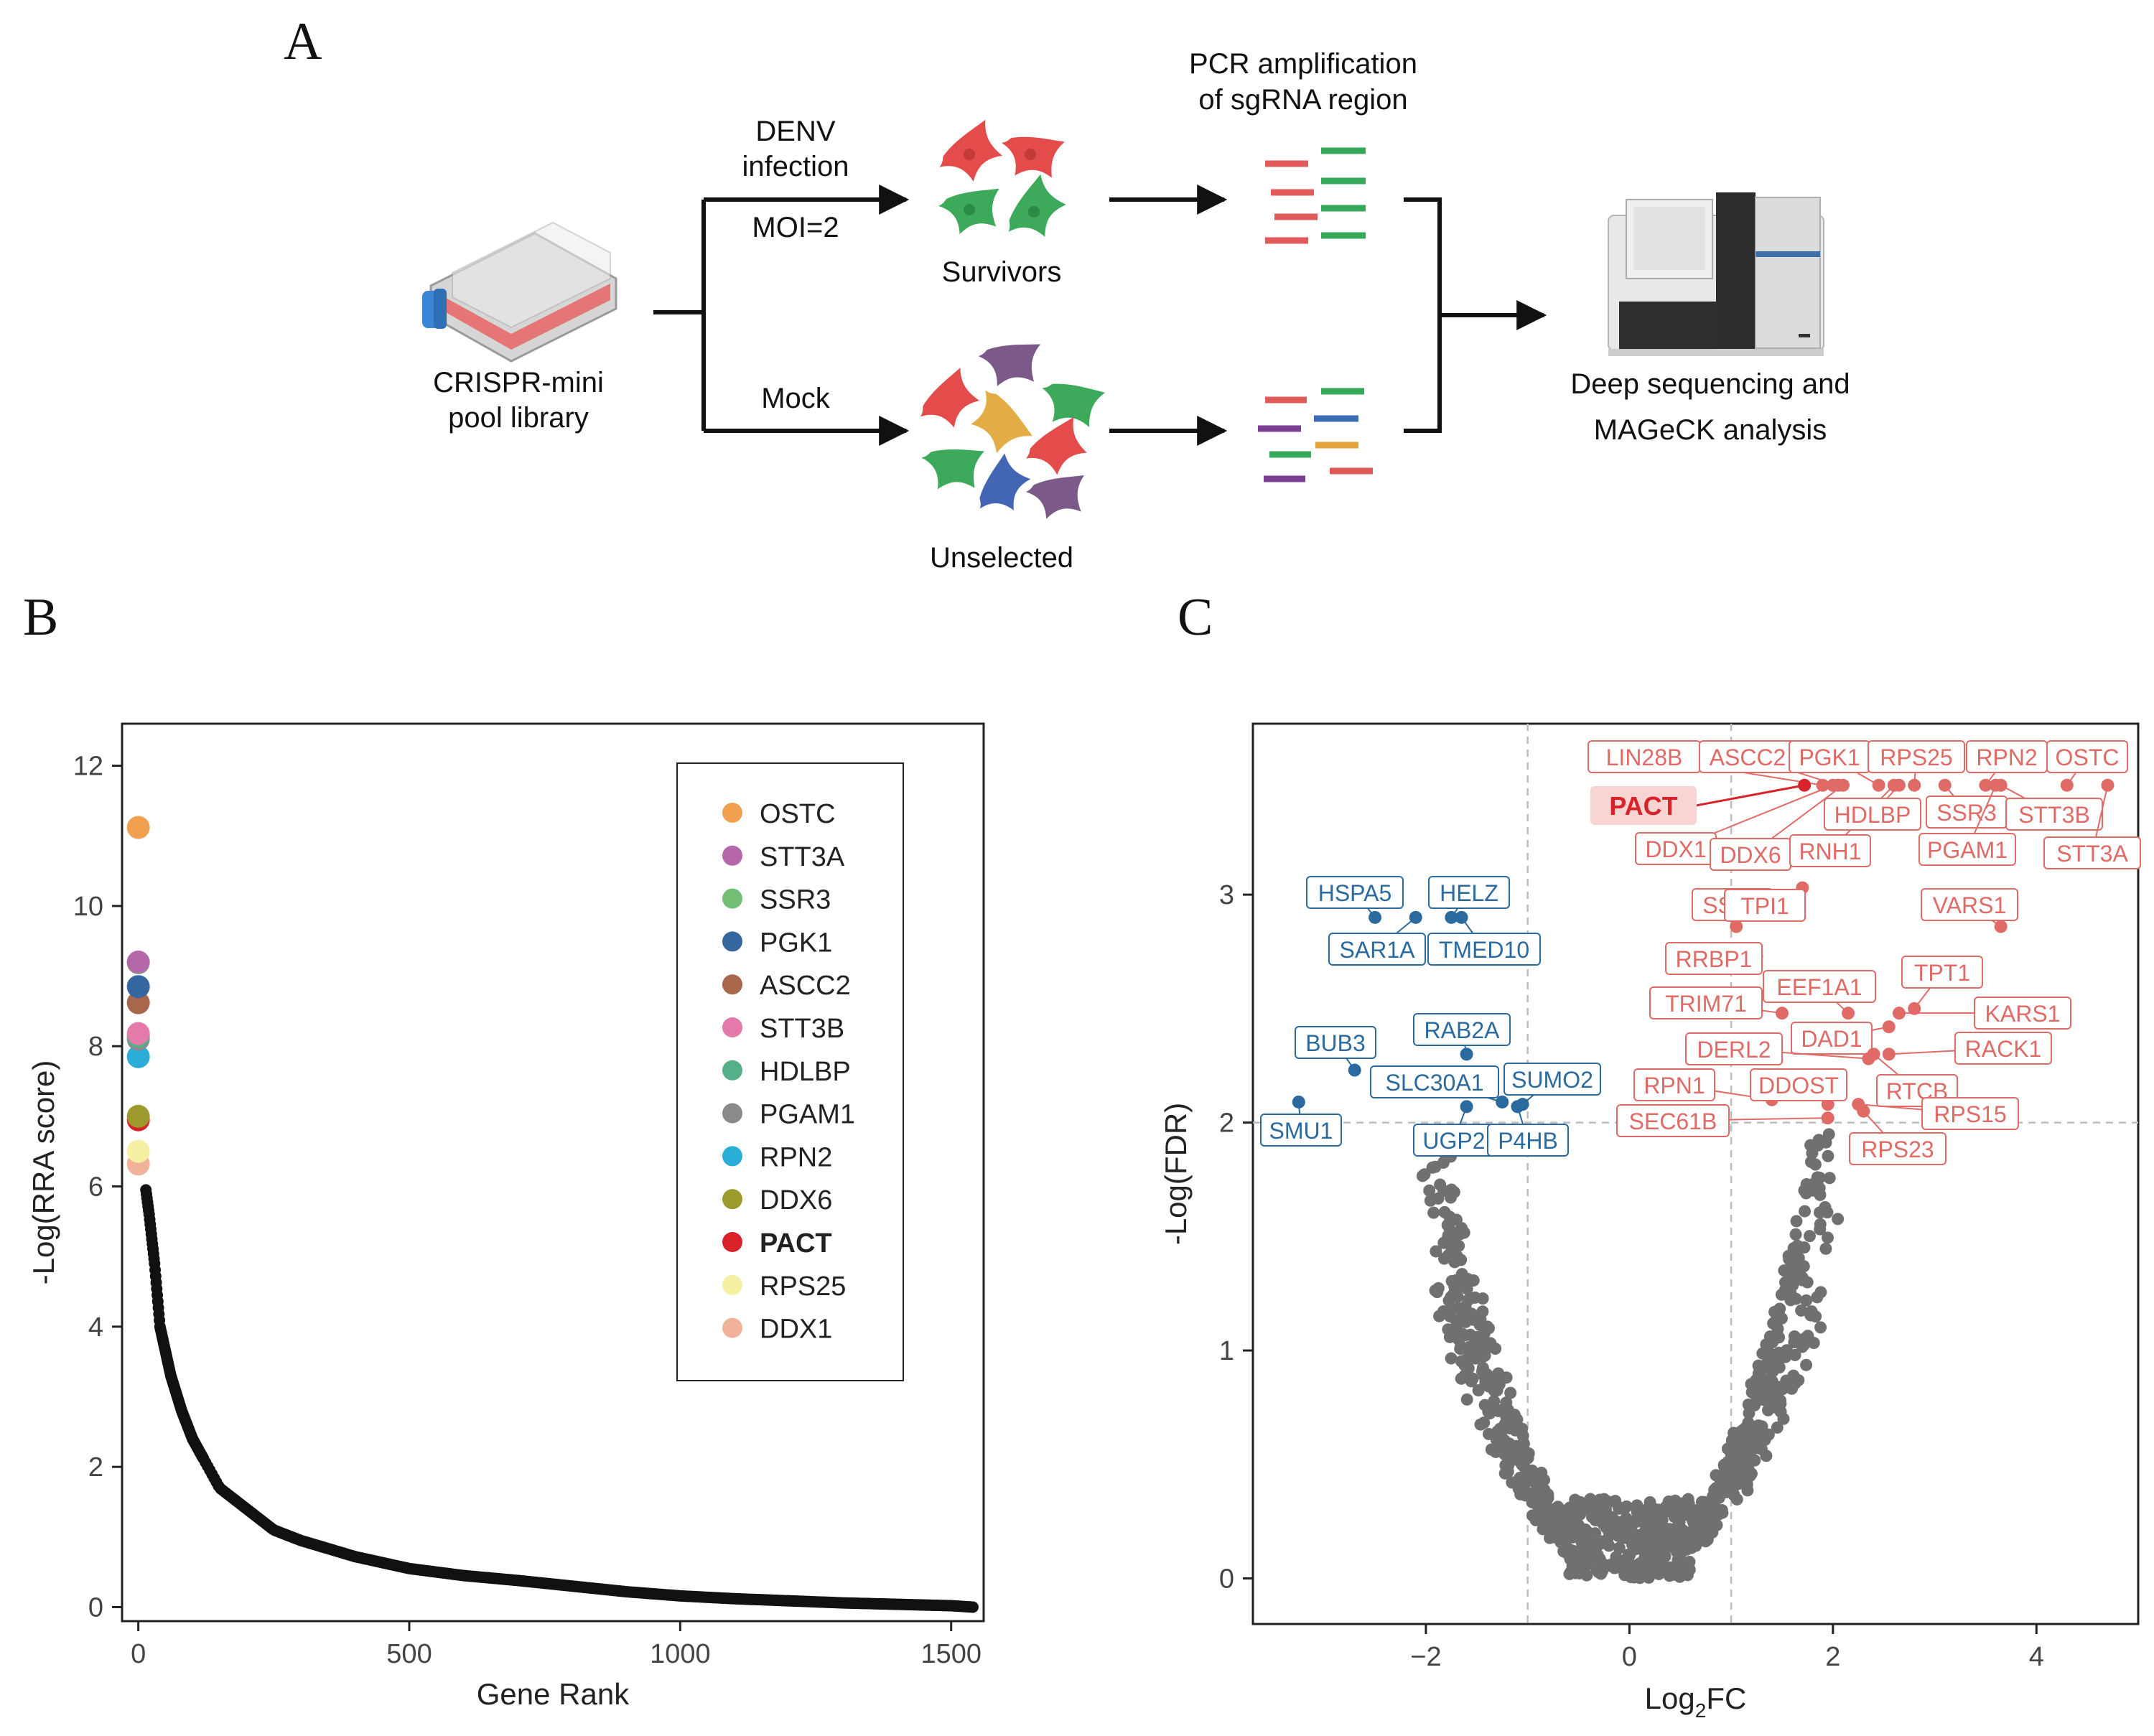 This screenshot has width=2154, height=1736. I want to click on gene-label-text: ASCC2, so click(1748, 757).